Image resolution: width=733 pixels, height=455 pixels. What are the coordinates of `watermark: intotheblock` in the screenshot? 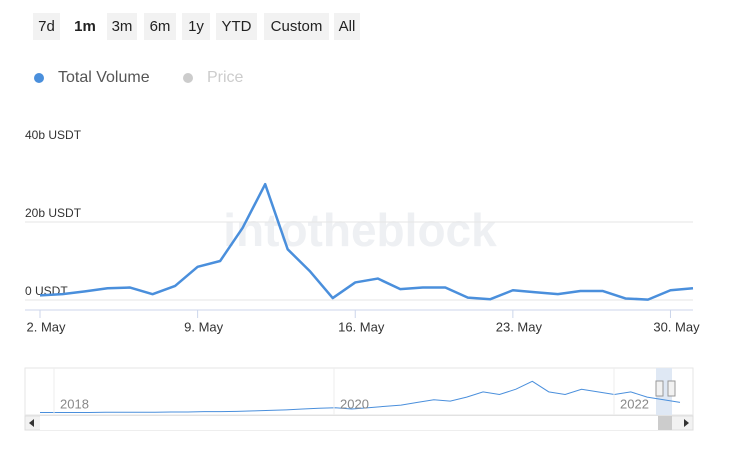 It's located at (360, 230).